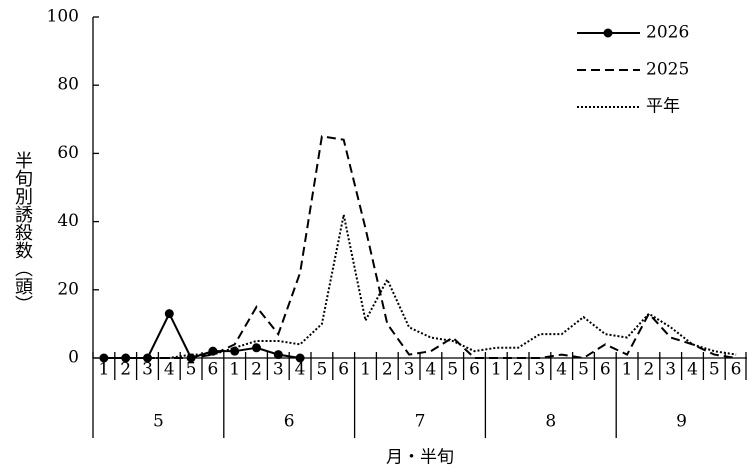  I want to click on y-axis-title: 半旬別誘殺数（頭）, so click(22, 232).